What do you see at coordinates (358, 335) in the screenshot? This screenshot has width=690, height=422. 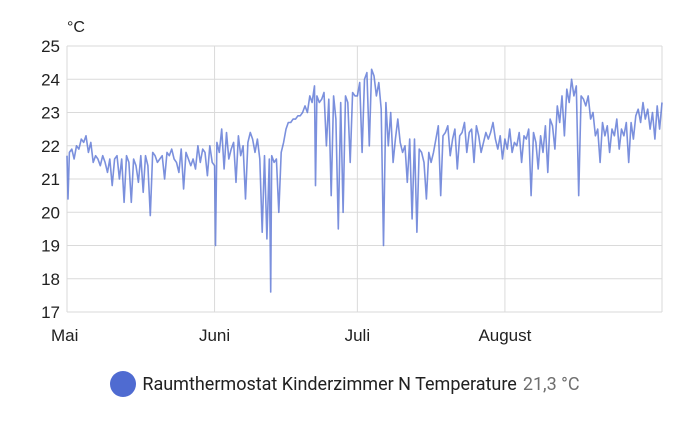 I see `x-tick-label: Juli` at bounding box center [358, 335].